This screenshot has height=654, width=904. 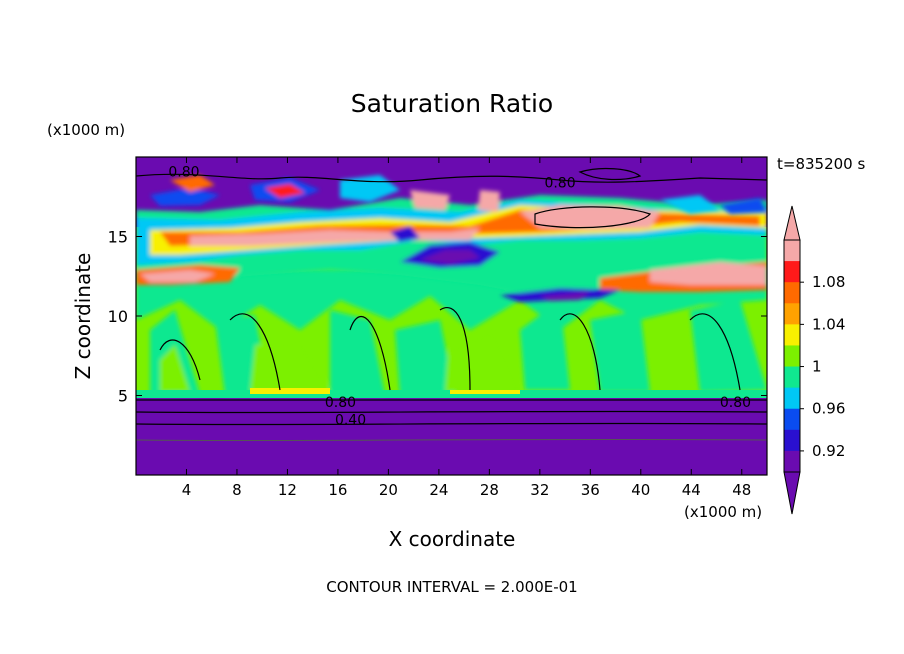 What do you see at coordinates (83, 316) in the screenshot?
I see `y-axis-label: Z coordinate` at bounding box center [83, 316].